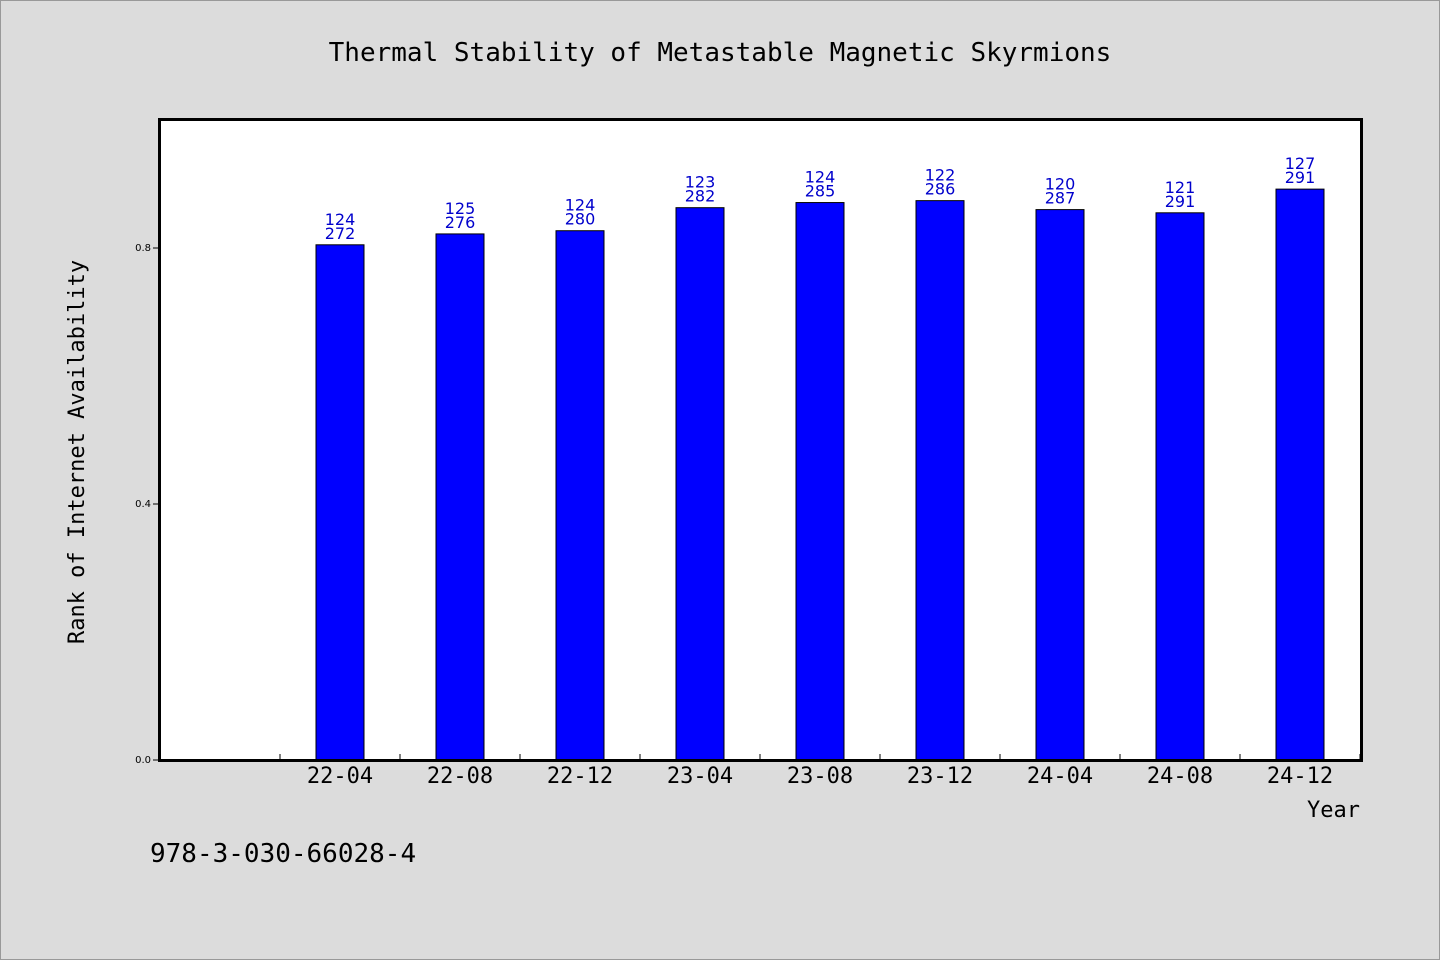 Image resolution: width=1440 pixels, height=960 pixels. What do you see at coordinates (1333, 810) in the screenshot?
I see `x-axis-label: Year` at bounding box center [1333, 810].